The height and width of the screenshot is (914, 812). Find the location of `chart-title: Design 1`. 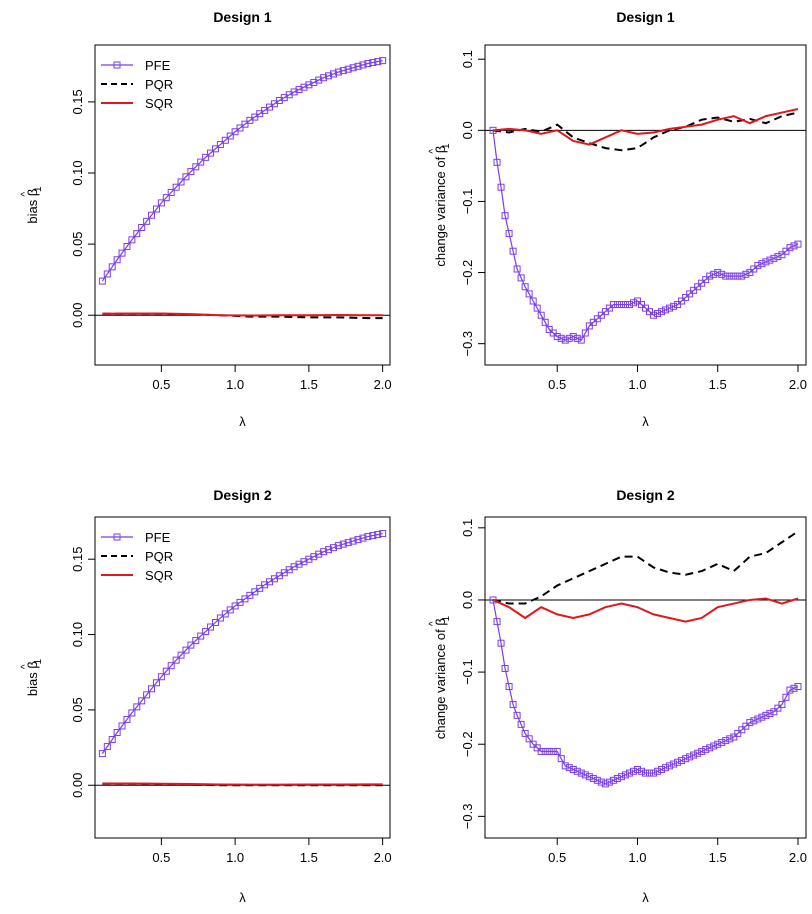

chart-title: Design 1 is located at coordinates (645, 17).